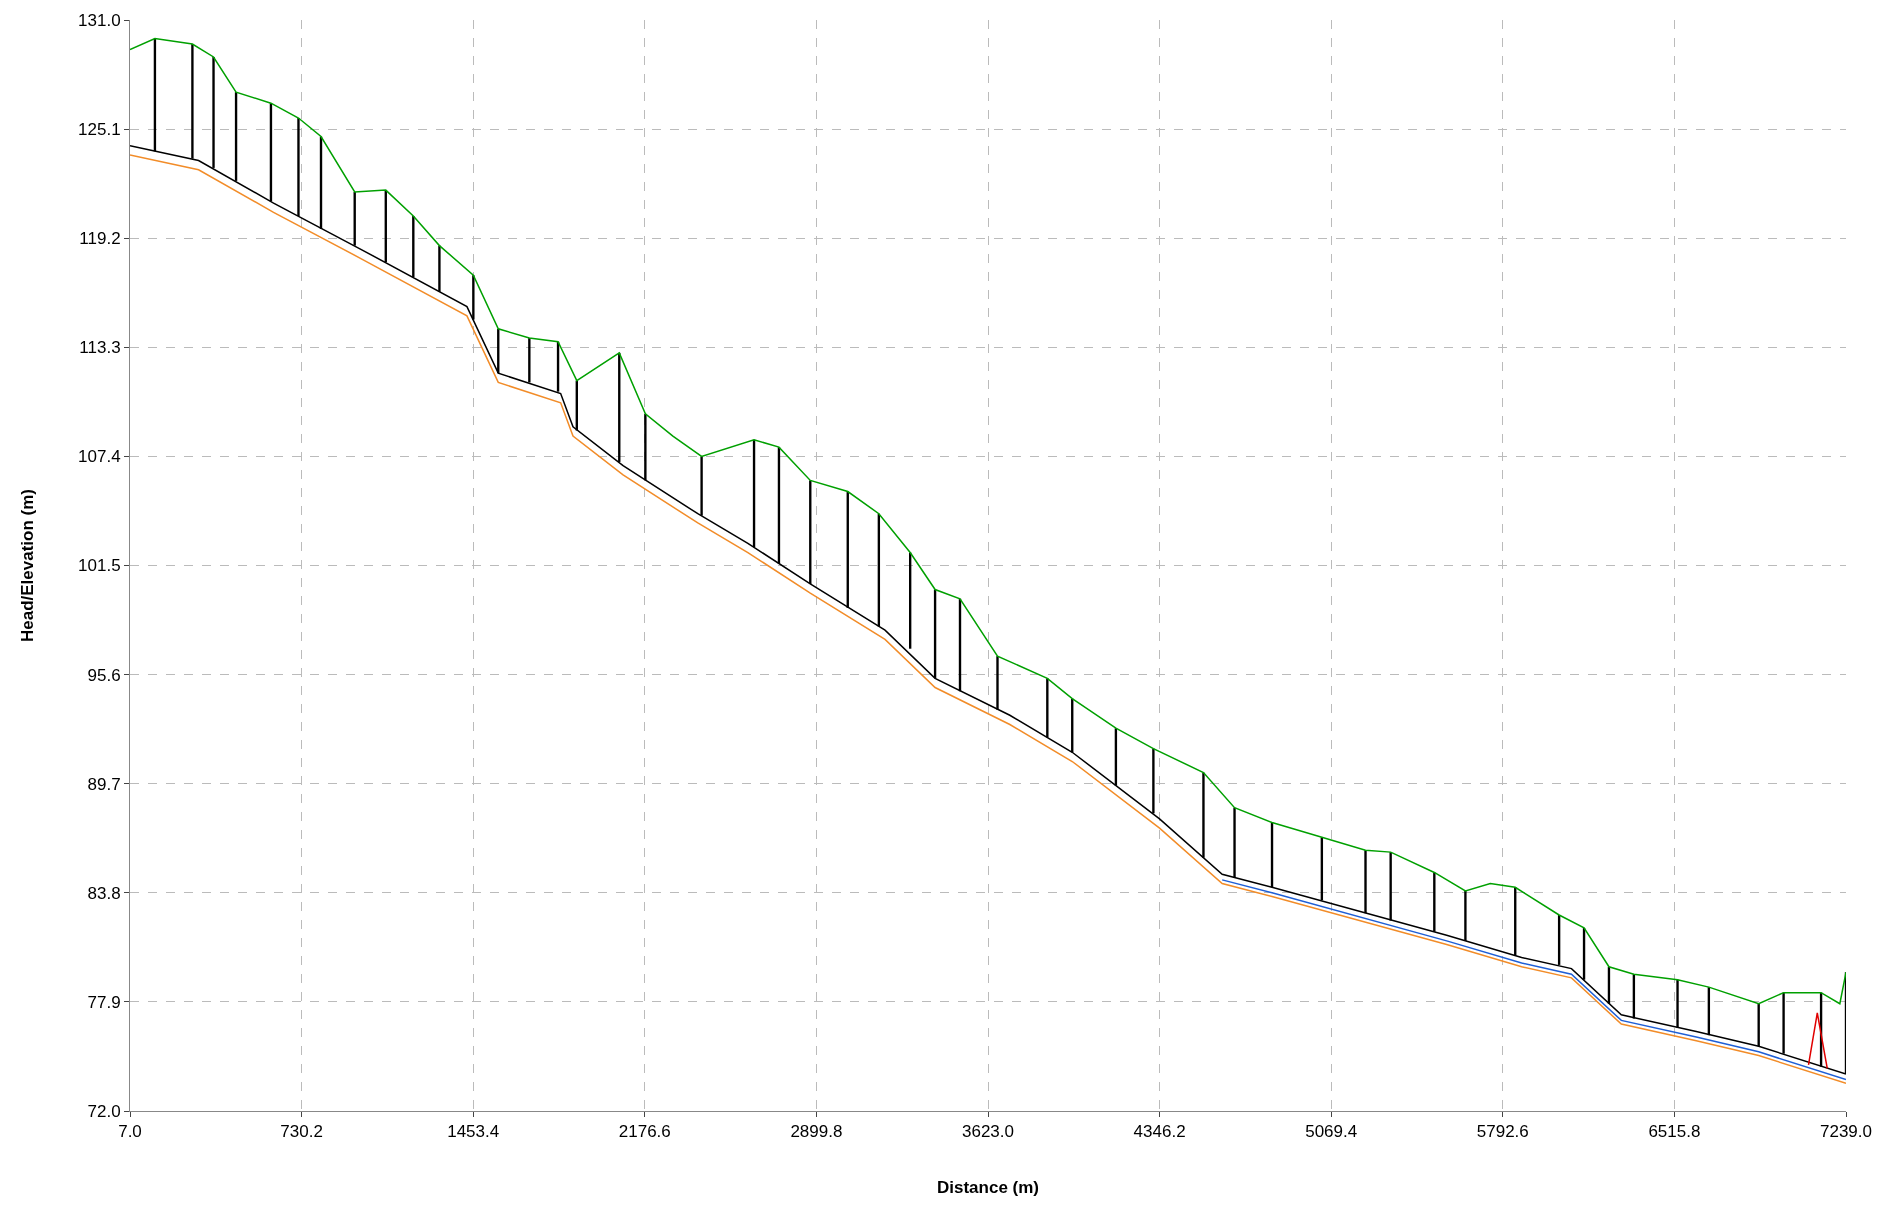  Describe the element at coordinates (104, 893) in the screenshot. I see `y-tick-label: 83.8` at that location.